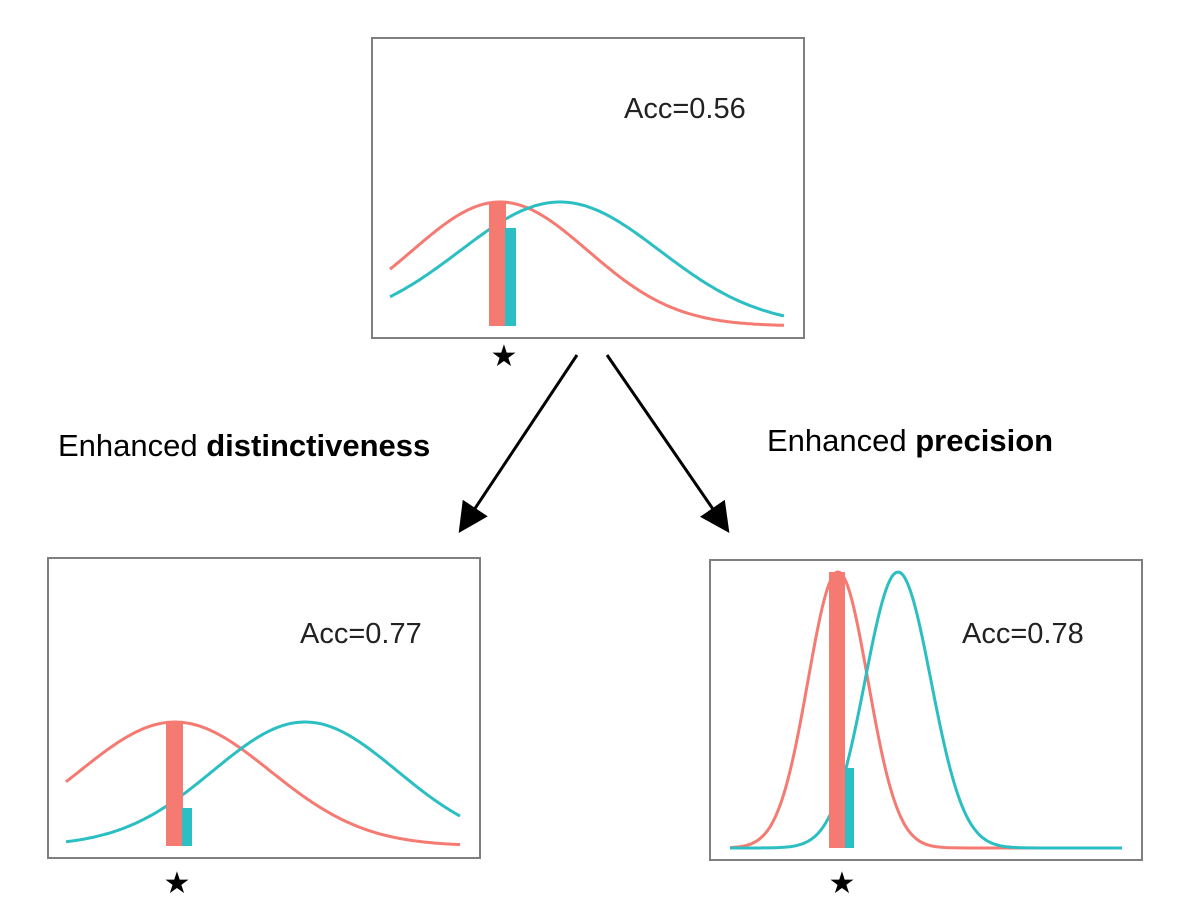  I want to click on branch-label-precision: Enhanced precision, so click(910, 440).